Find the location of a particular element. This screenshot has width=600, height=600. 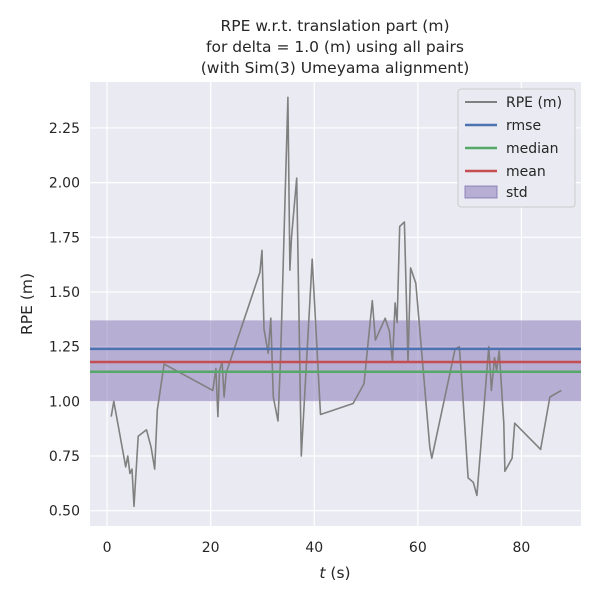

y-tick-label-0: 0.50 is located at coordinates (64, 512).